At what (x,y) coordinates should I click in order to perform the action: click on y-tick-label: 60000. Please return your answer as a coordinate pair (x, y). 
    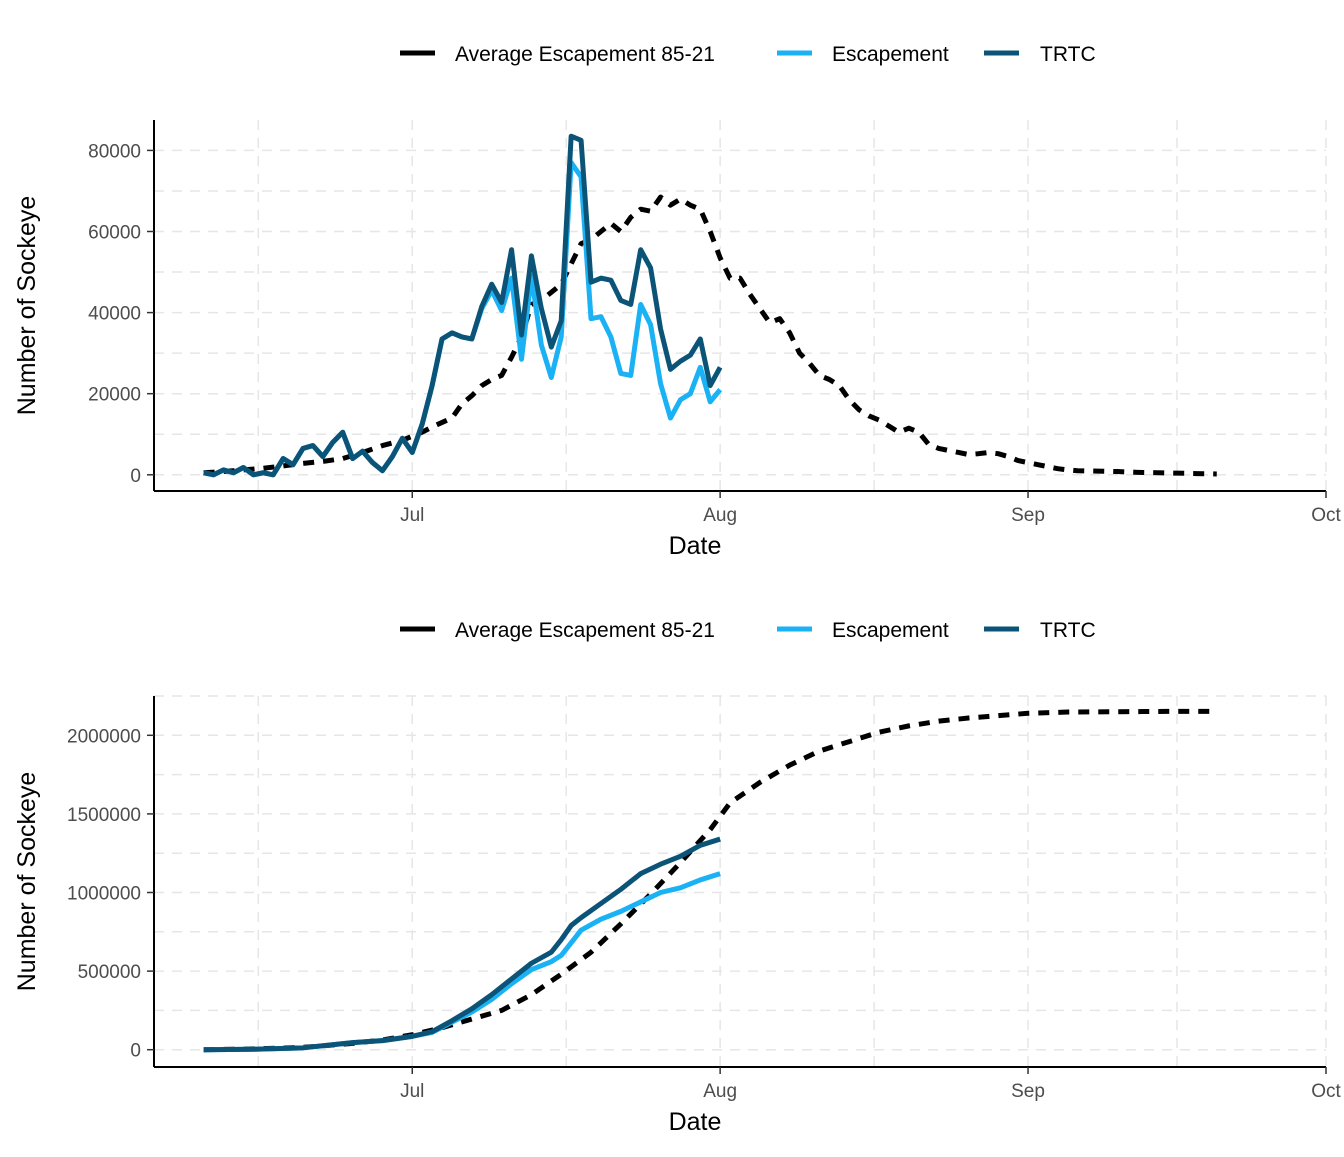
    Looking at the image, I should click on (114, 233).